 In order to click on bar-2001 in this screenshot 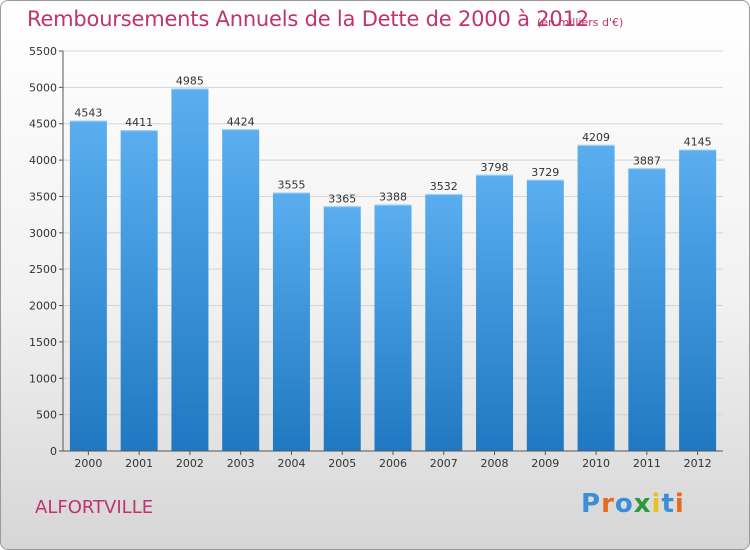, I will do `click(139, 290)`.